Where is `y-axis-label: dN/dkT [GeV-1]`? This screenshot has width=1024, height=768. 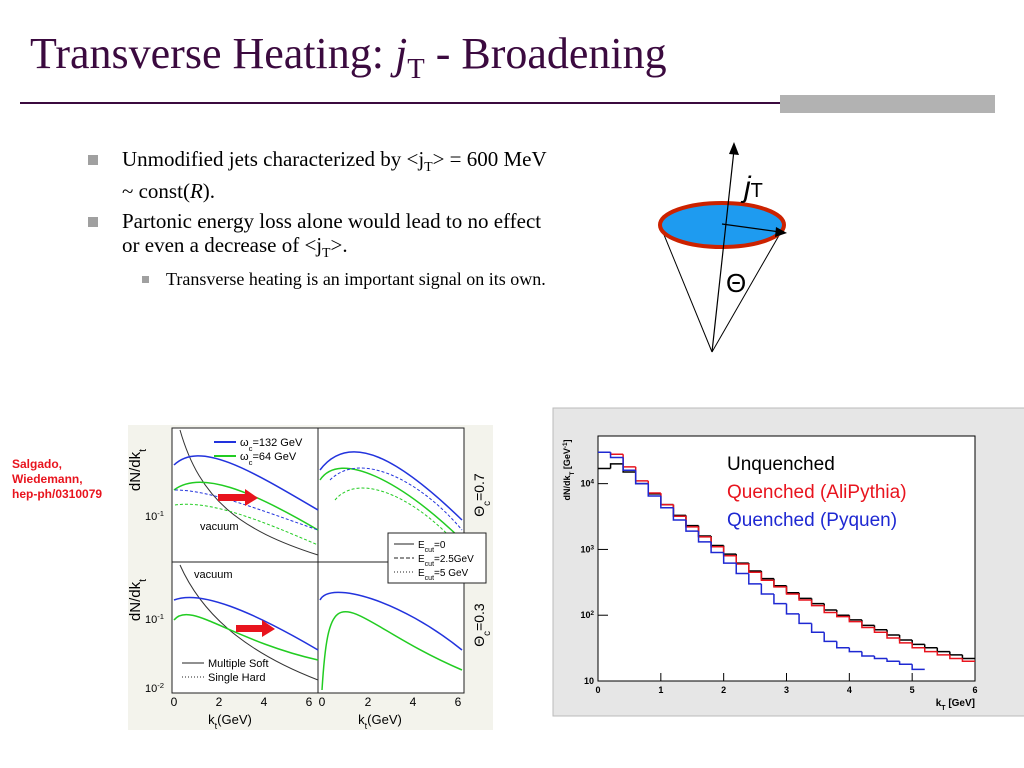
y-axis-label: dN/dkT [GeV-1] is located at coordinates (569, 470).